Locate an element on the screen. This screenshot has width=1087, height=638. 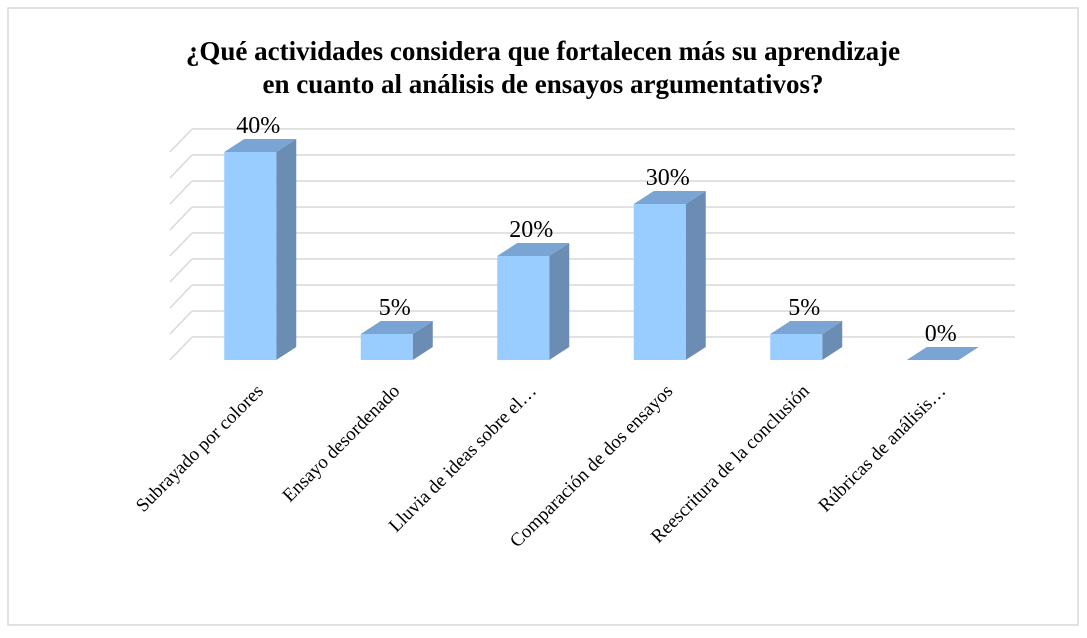
value-label: 20% is located at coordinates (531, 230).